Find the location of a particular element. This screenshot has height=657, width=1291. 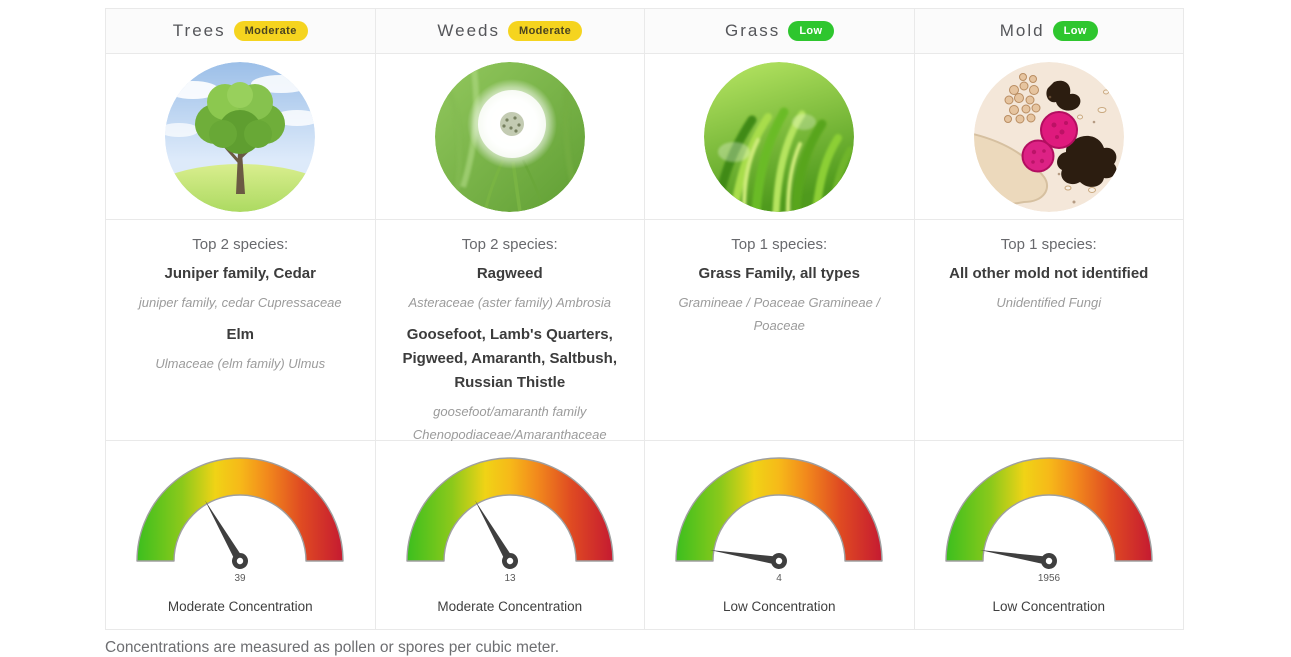

gauge-value: 1956 is located at coordinates (1049, 578).